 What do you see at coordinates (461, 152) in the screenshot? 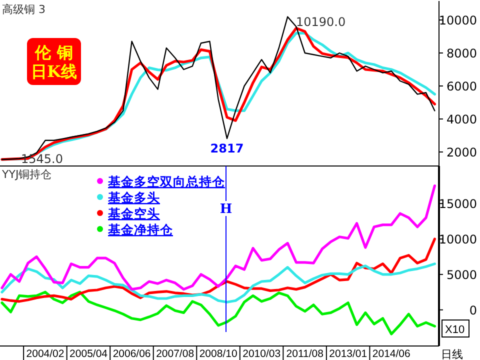
I see `y-tick-label: 2000` at bounding box center [461, 152].